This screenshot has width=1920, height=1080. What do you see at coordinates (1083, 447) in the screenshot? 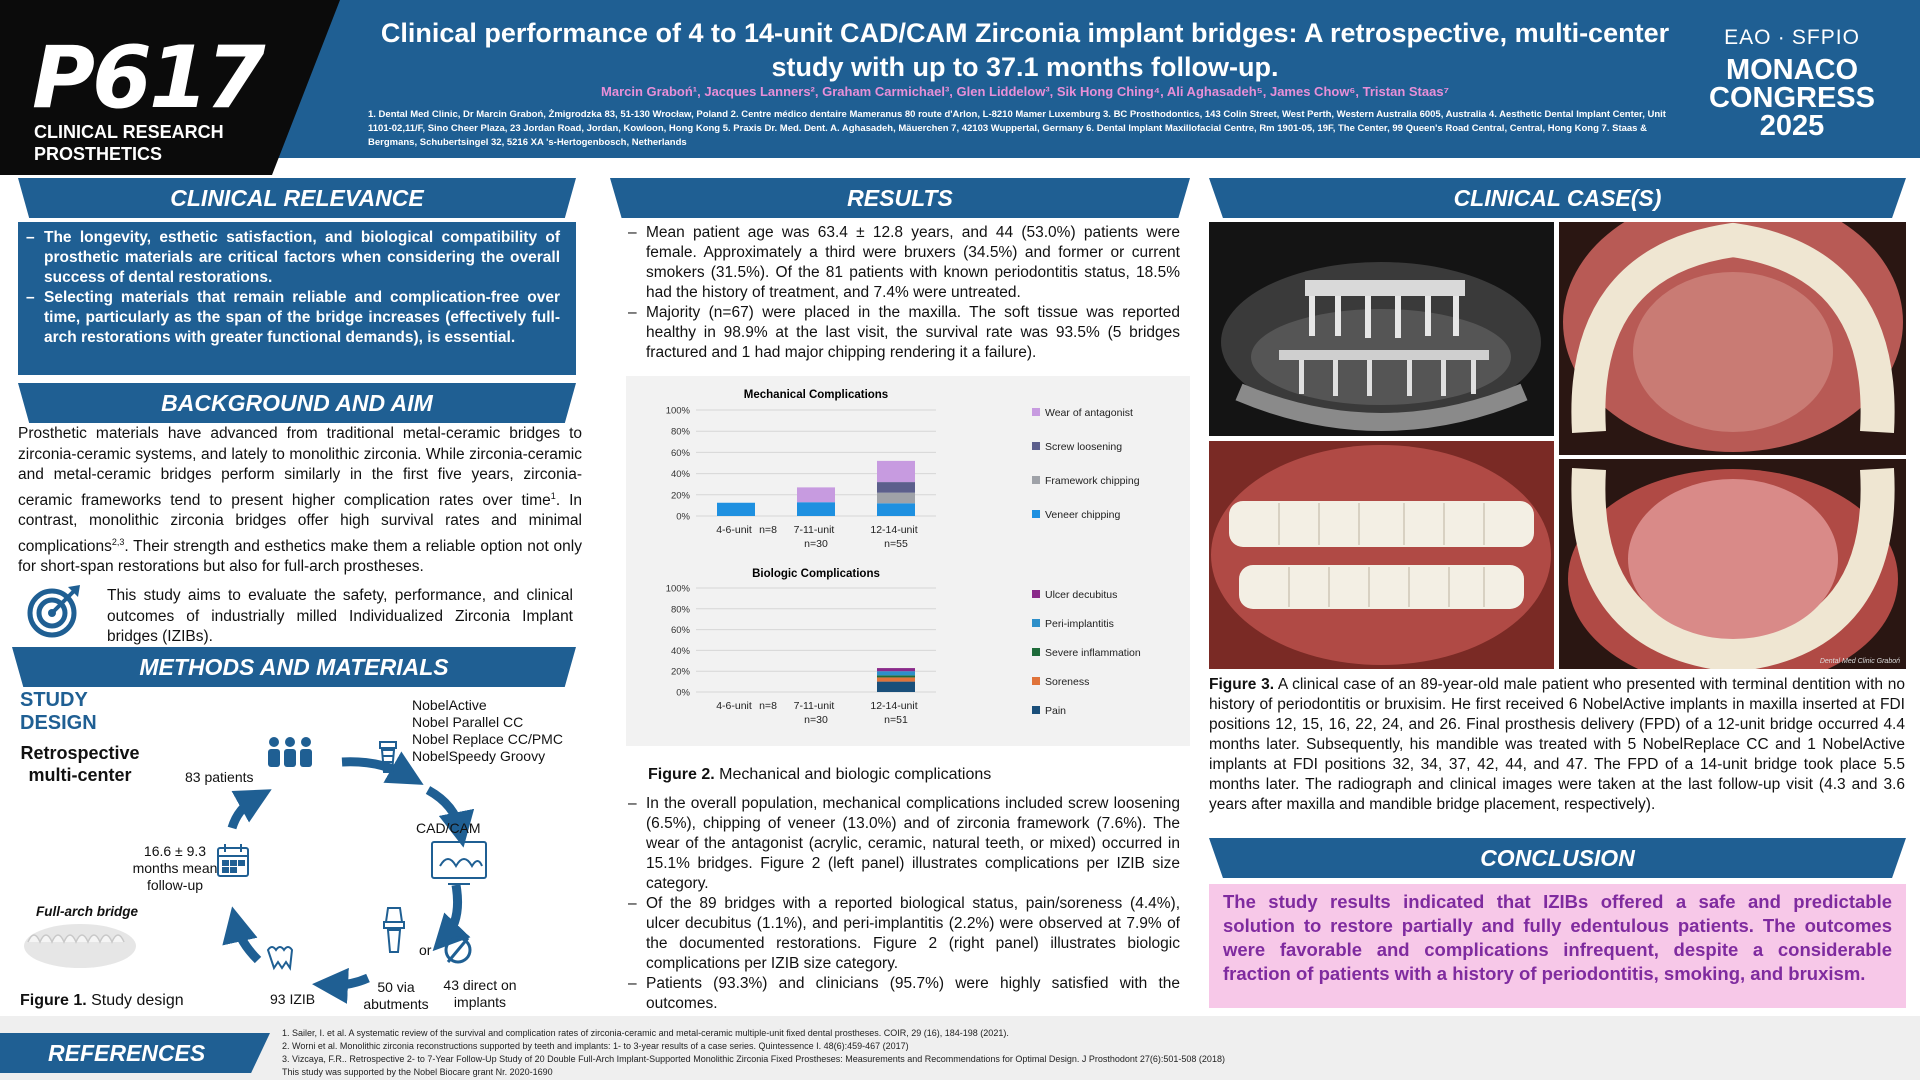
I see `legend-label: Screw loosening` at bounding box center [1083, 447].